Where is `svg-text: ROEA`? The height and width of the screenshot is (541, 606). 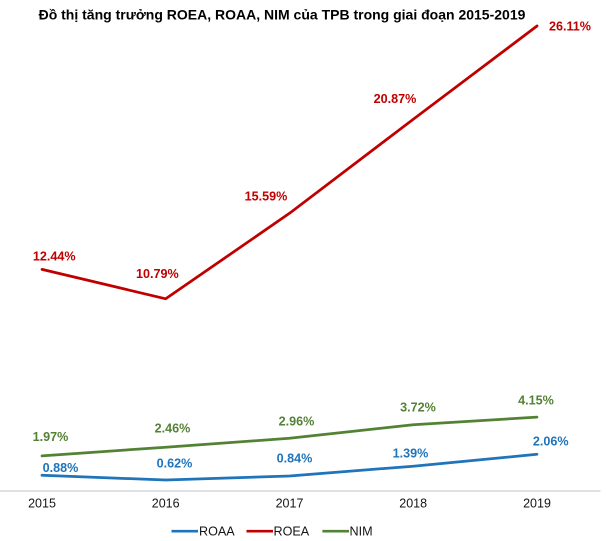 svg-text: ROEA is located at coordinates (292, 531).